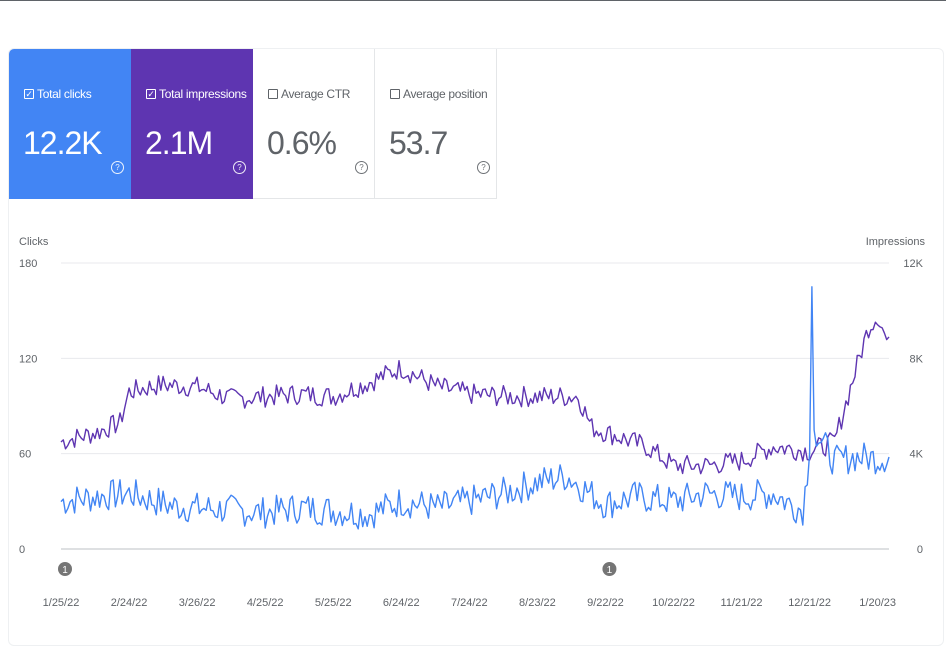 Image resolution: width=946 pixels, height=648 pixels. I want to click on x-tick-label: 9/22/22, so click(605, 603).